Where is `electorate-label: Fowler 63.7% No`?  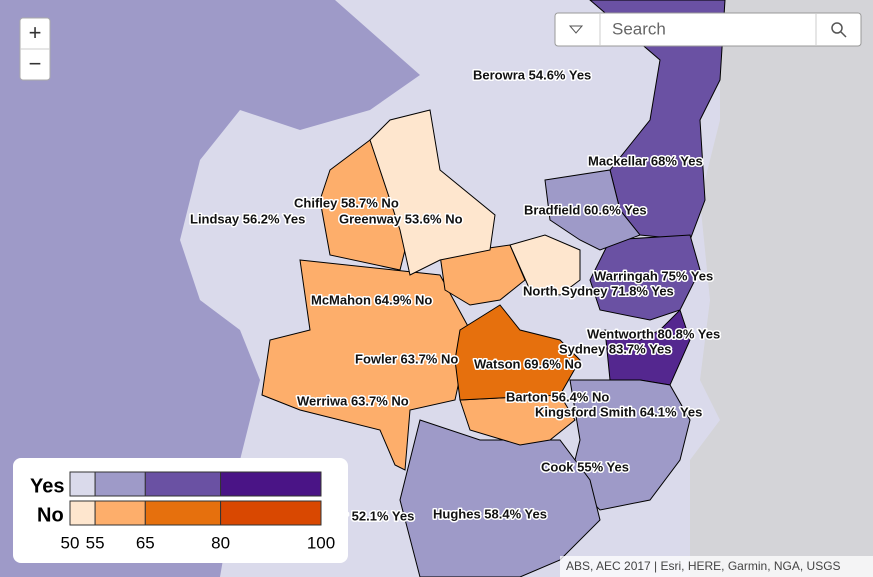
electorate-label: Fowler 63.7% No is located at coordinates (406, 358).